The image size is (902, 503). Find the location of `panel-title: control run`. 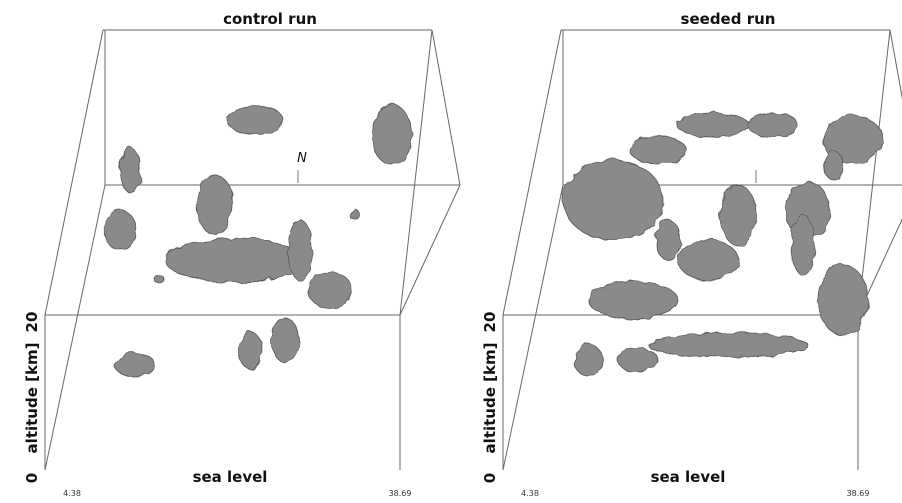

panel-title: control run is located at coordinates (270, 19).